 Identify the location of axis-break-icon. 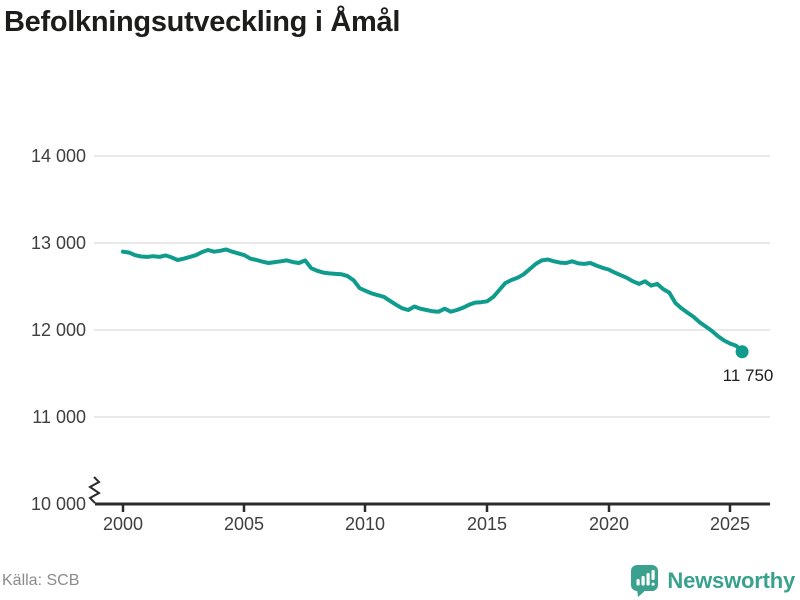
(94, 490).